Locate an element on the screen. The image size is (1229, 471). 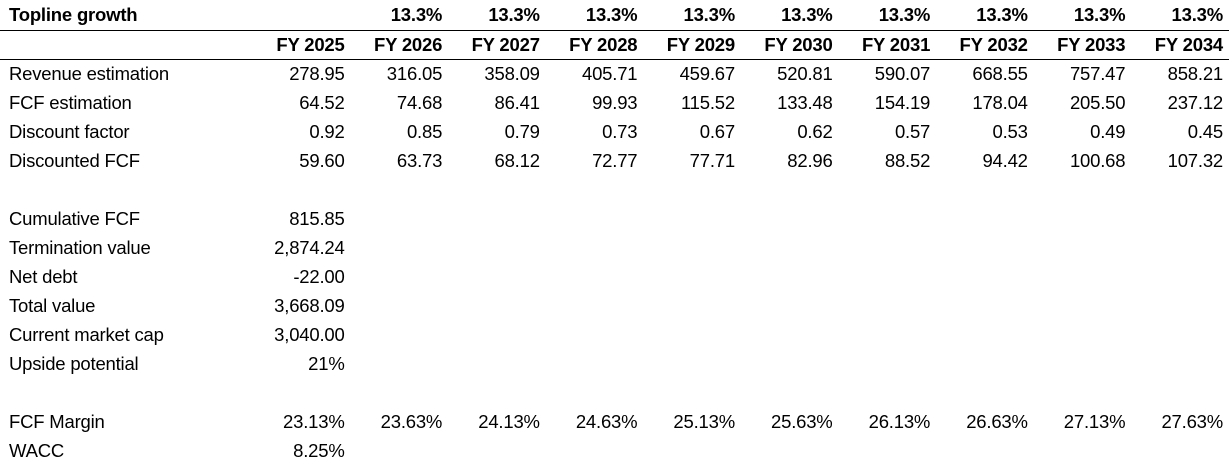
cell-termination-value-col1 is located at coordinates (400, 247).